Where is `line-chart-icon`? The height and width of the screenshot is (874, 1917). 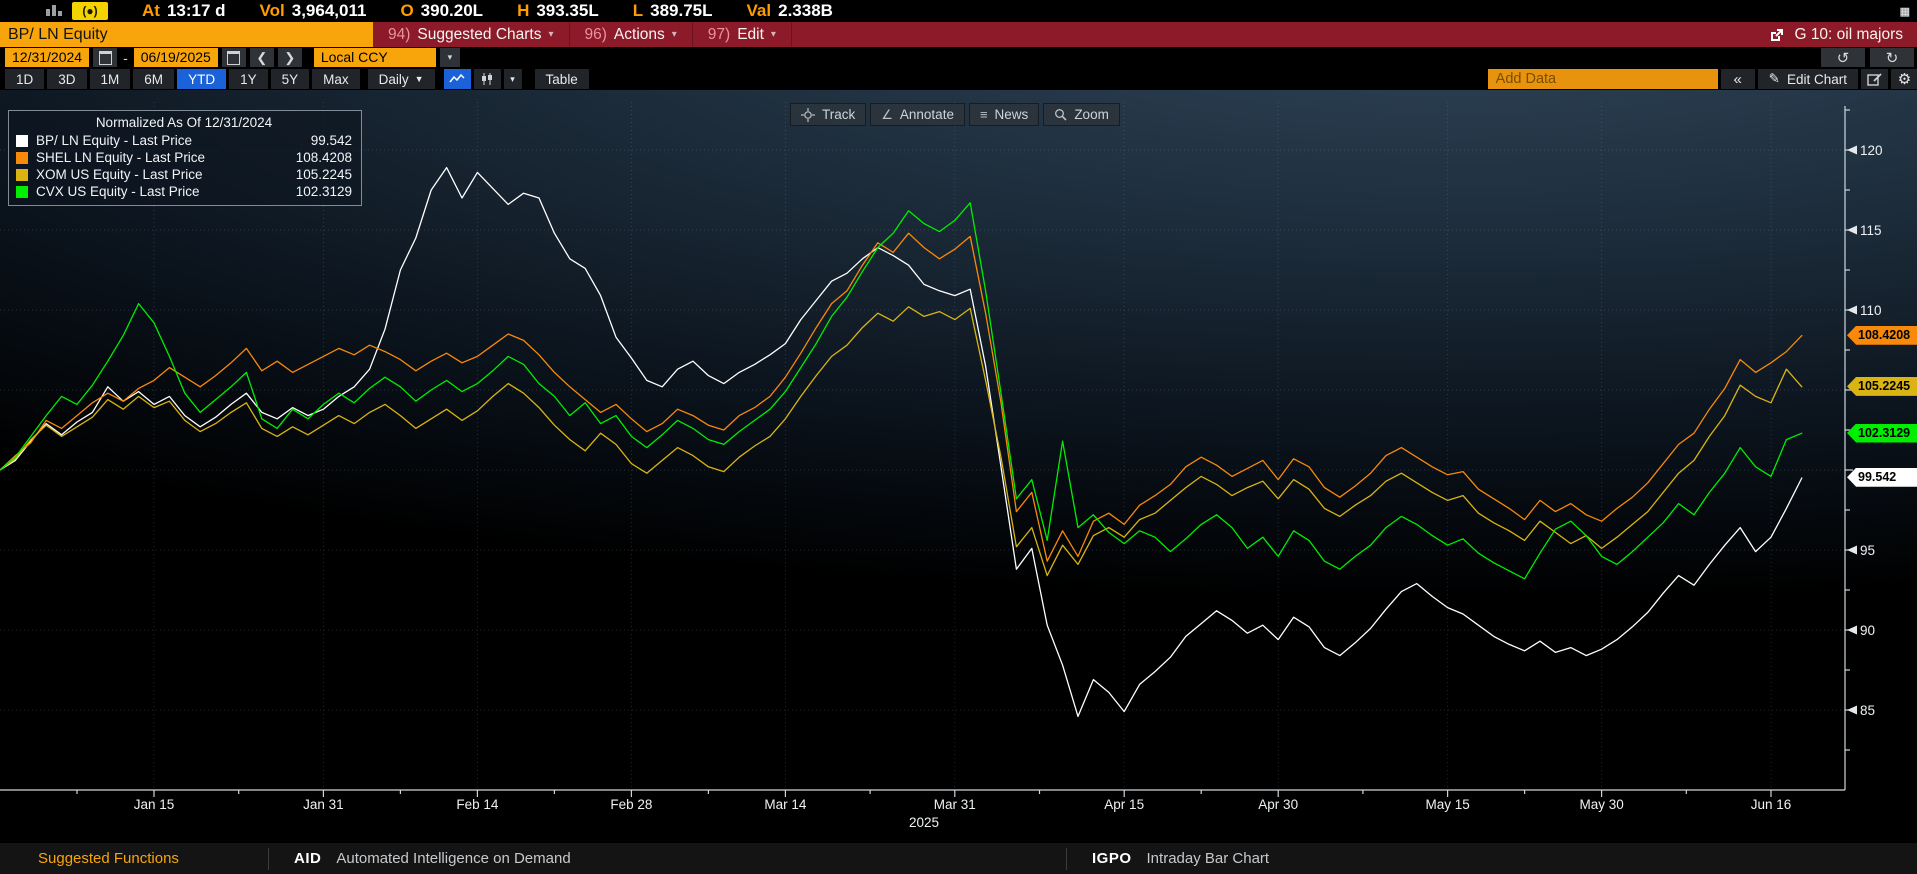
line-chart-icon is located at coordinates (457, 78).